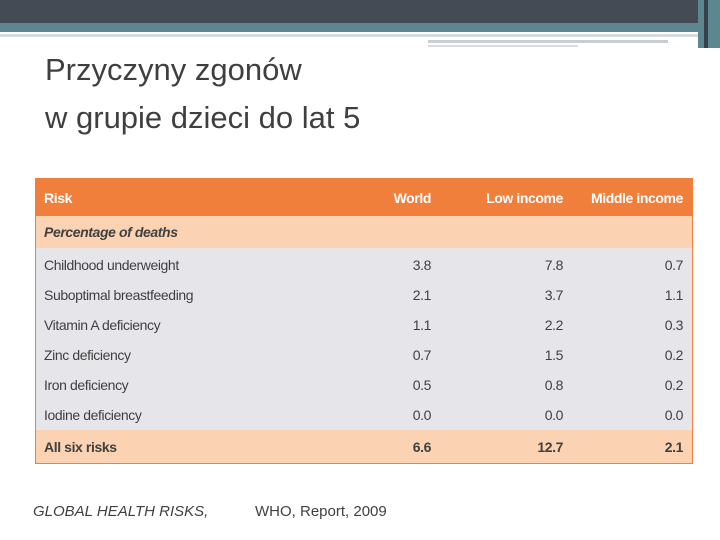 The height and width of the screenshot is (540, 720). Describe the element at coordinates (364, 325) in the screenshot. I see `data-row: Vitamin A deficiency 1.1 2.2 0.3` at that location.